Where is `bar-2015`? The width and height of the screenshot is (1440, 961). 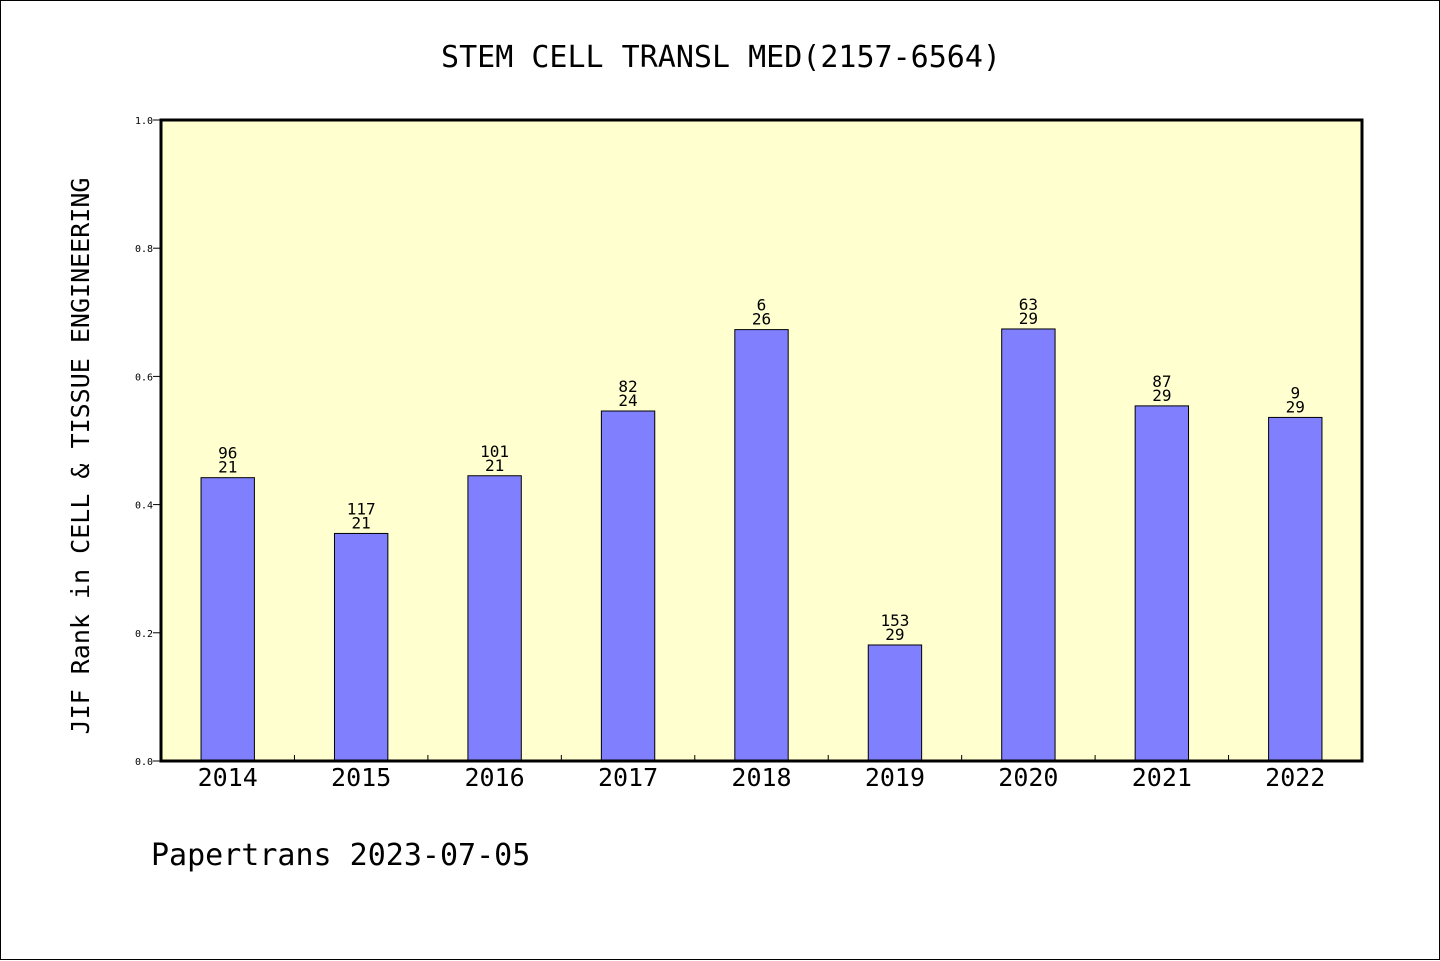 bar-2015 is located at coordinates (361, 647).